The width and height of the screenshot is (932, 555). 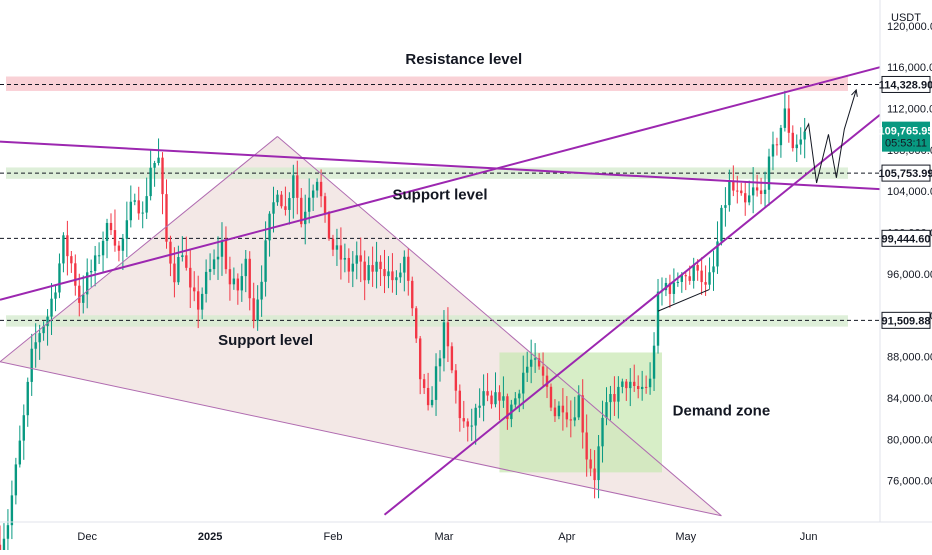 What do you see at coordinates (722, 411) in the screenshot?
I see `chart-annotation: Demand zone` at bounding box center [722, 411].